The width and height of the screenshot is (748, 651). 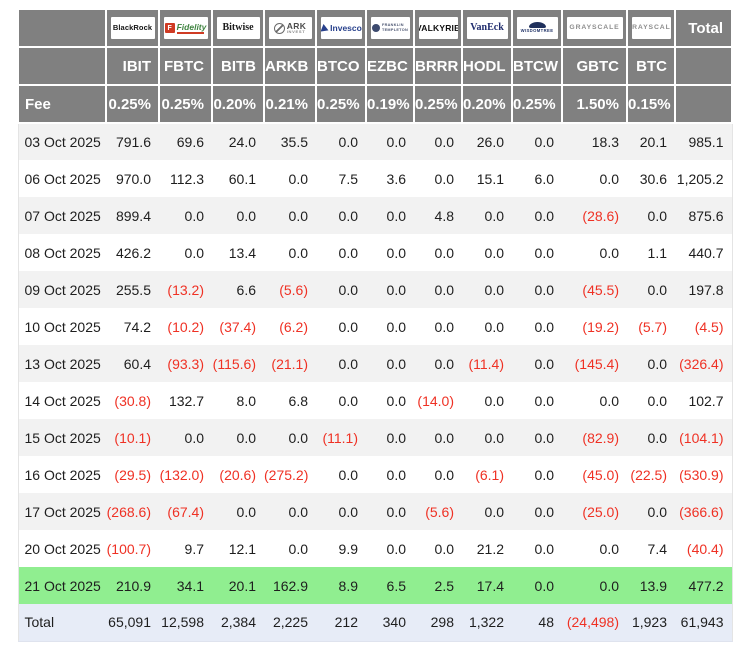 What do you see at coordinates (438, 104) in the screenshot?
I see `fee-brrr: 0.25%` at bounding box center [438, 104].